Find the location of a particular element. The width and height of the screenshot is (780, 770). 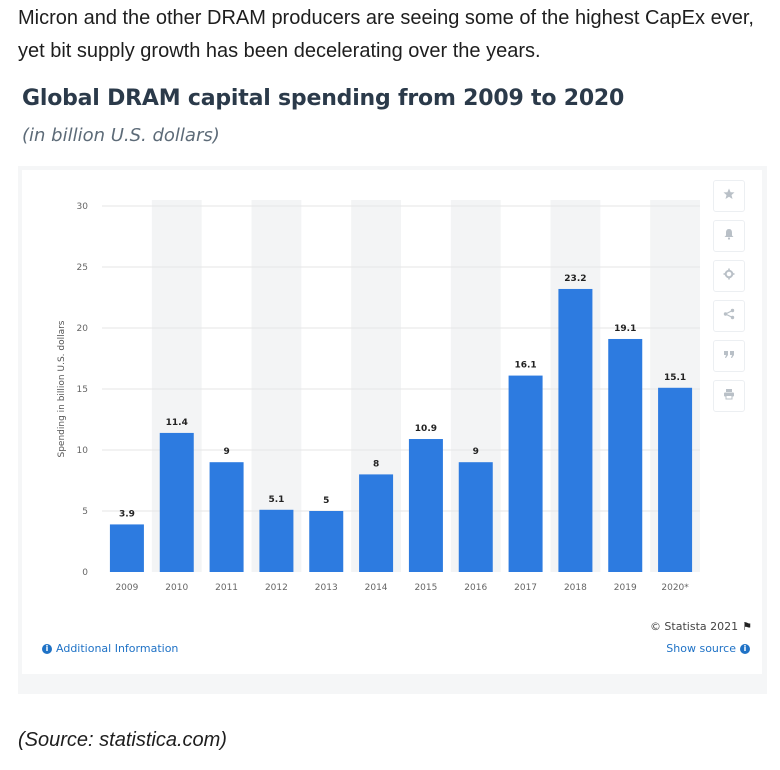

favorite-button is located at coordinates (729, 196).